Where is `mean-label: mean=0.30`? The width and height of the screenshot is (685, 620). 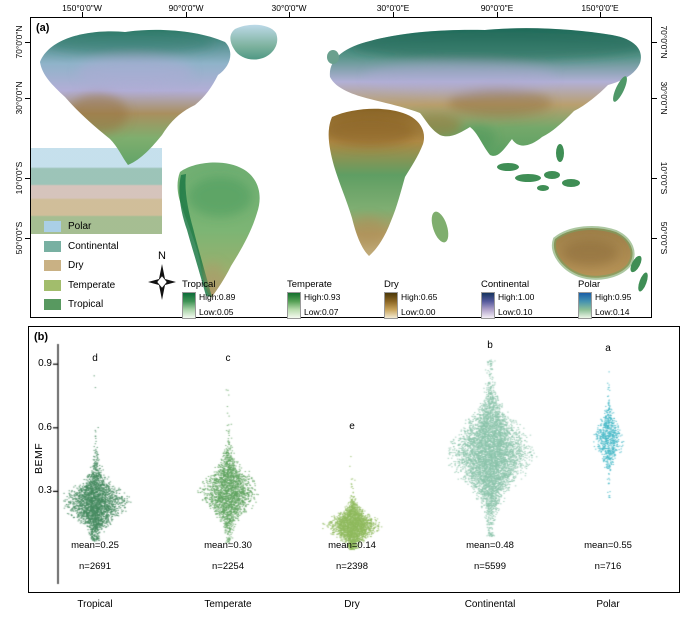
mean-label: mean=0.30 is located at coordinates (228, 545).